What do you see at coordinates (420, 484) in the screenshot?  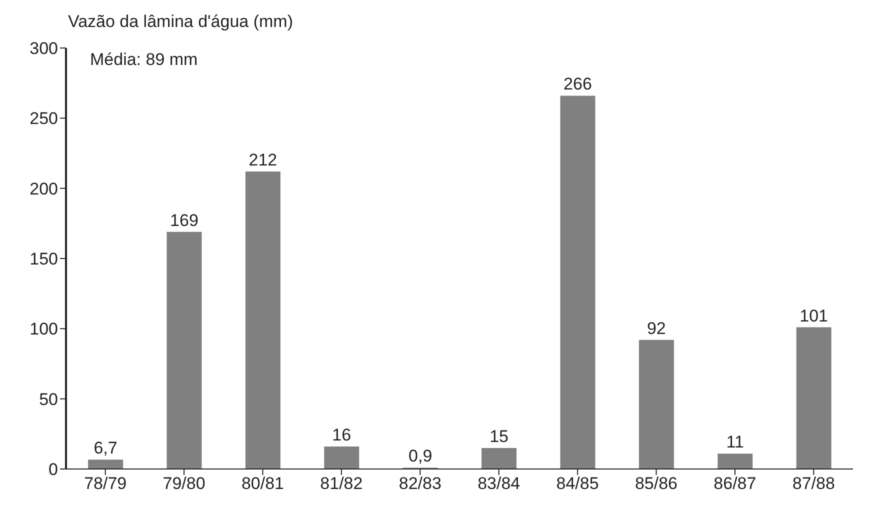 I see `x-tick-label: 82/83` at bounding box center [420, 484].